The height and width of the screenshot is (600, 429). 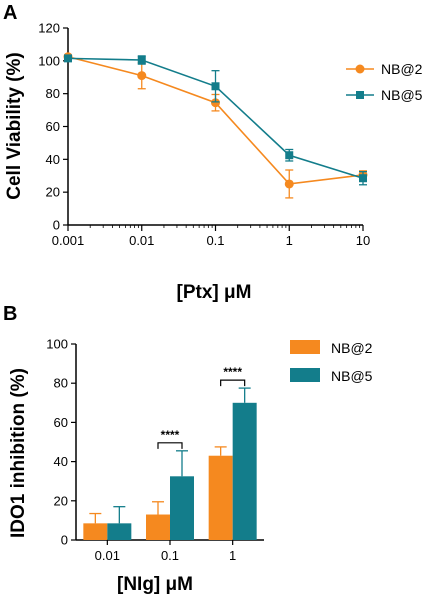 I want to click on chart-a-legend-label: NB@2, so click(x=402, y=69).